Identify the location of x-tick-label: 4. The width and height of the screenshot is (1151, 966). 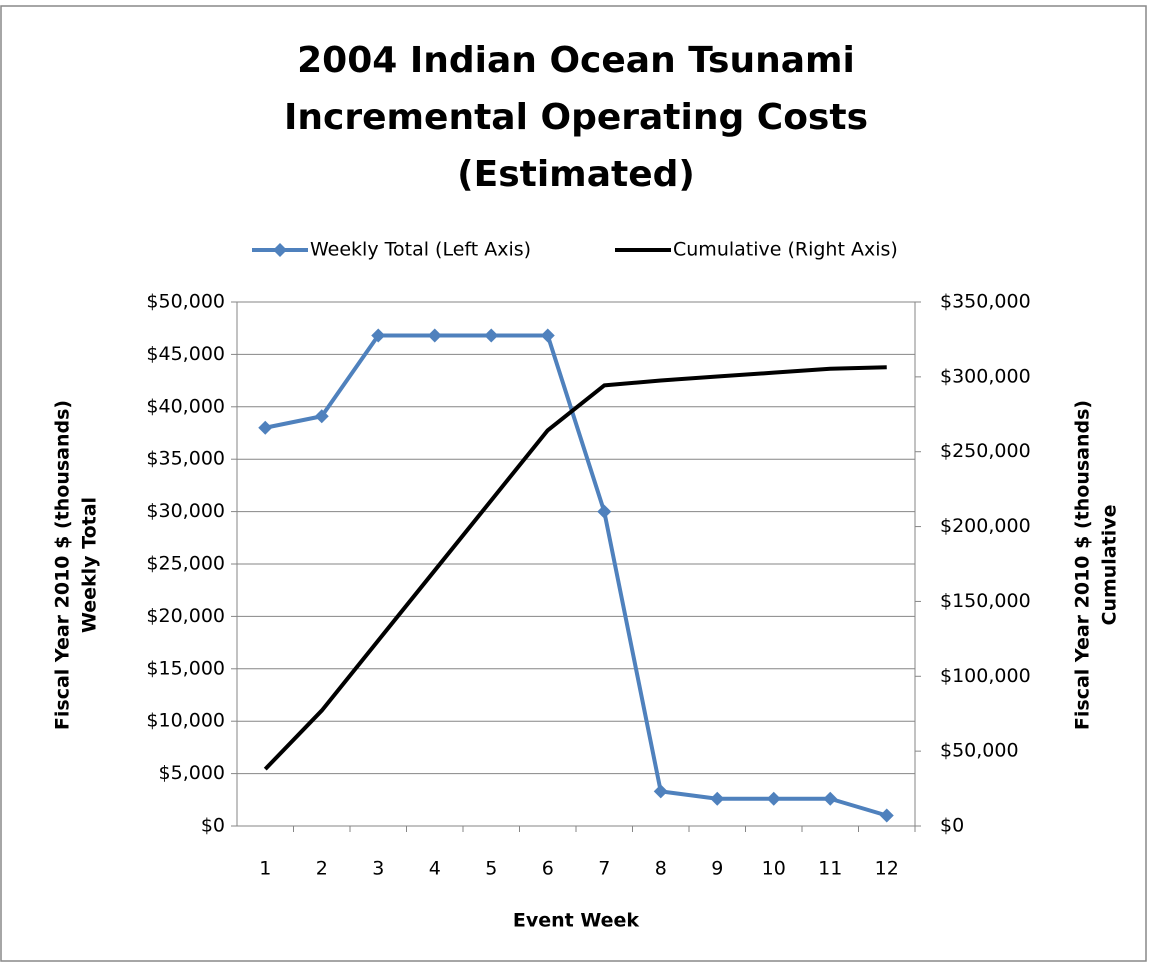
(435, 869).